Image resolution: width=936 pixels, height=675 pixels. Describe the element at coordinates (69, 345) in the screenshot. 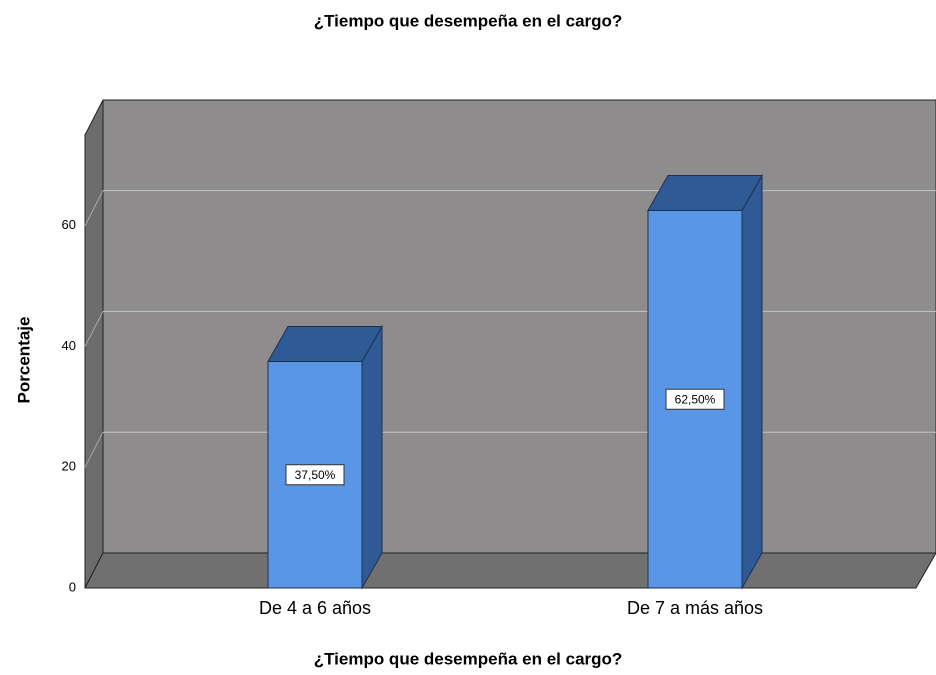

I see `y-tick-label: 40` at that location.